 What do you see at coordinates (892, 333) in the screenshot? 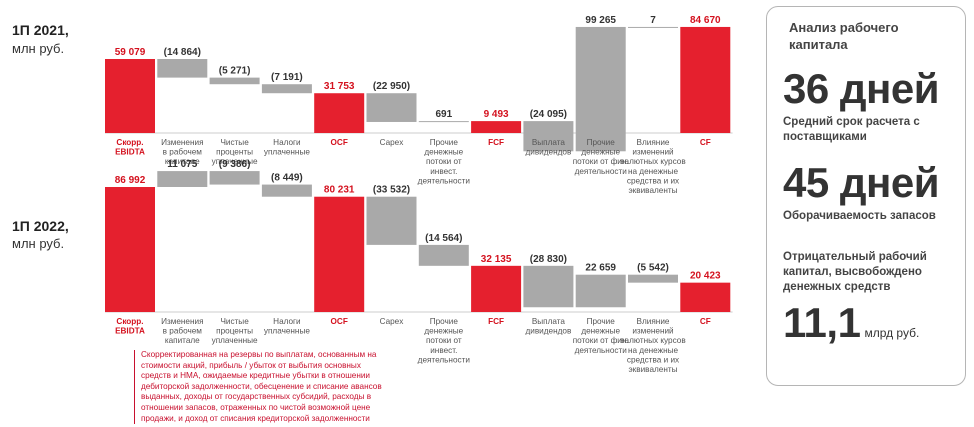
I see `negative-wc-unit: млрд руб.` at bounding box center [892, 333].